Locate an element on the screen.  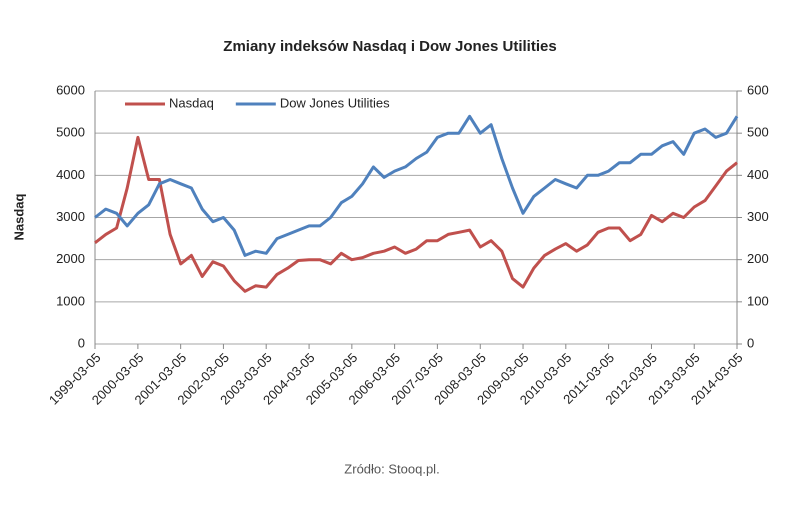
y-axis-label: Nasdaq is located at coordinates (18, 216).